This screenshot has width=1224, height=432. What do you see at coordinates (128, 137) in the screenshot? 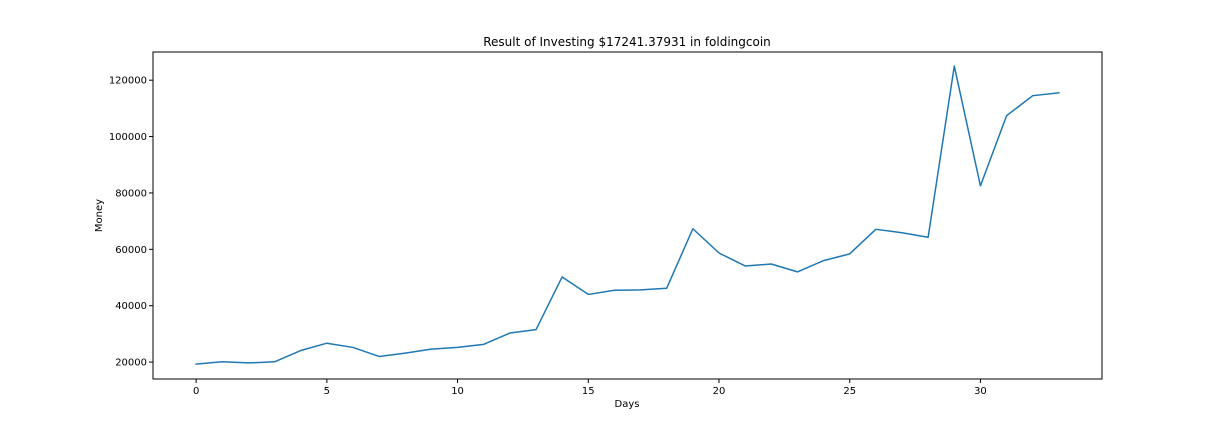
I see `y-tick-label: 100000` at bounding box center [128, 137].